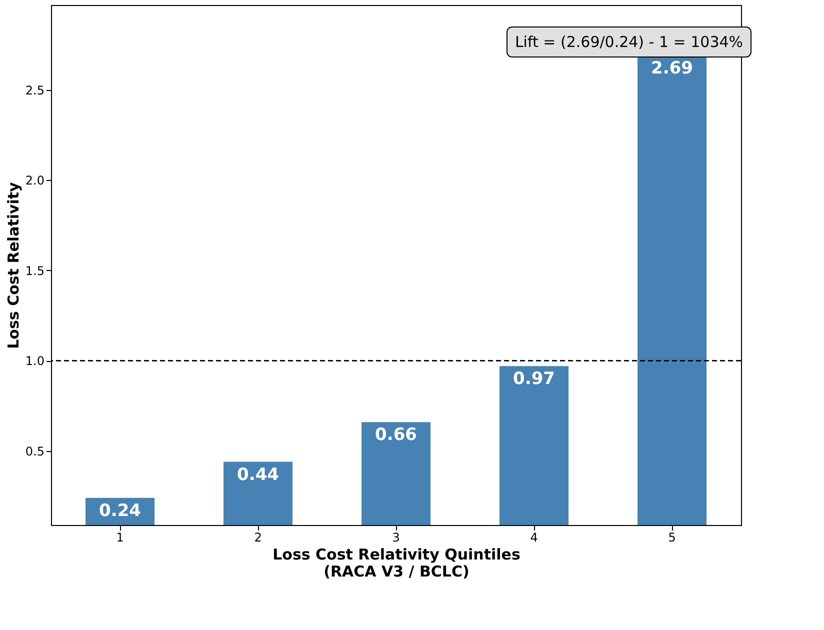 Image resolution: width=824 pixels, height=630 pixels. What do you see at coordinates (34, 451) in the screenshot?
I see `y-tick-label: 0.5` at bounding box center [34, 451].